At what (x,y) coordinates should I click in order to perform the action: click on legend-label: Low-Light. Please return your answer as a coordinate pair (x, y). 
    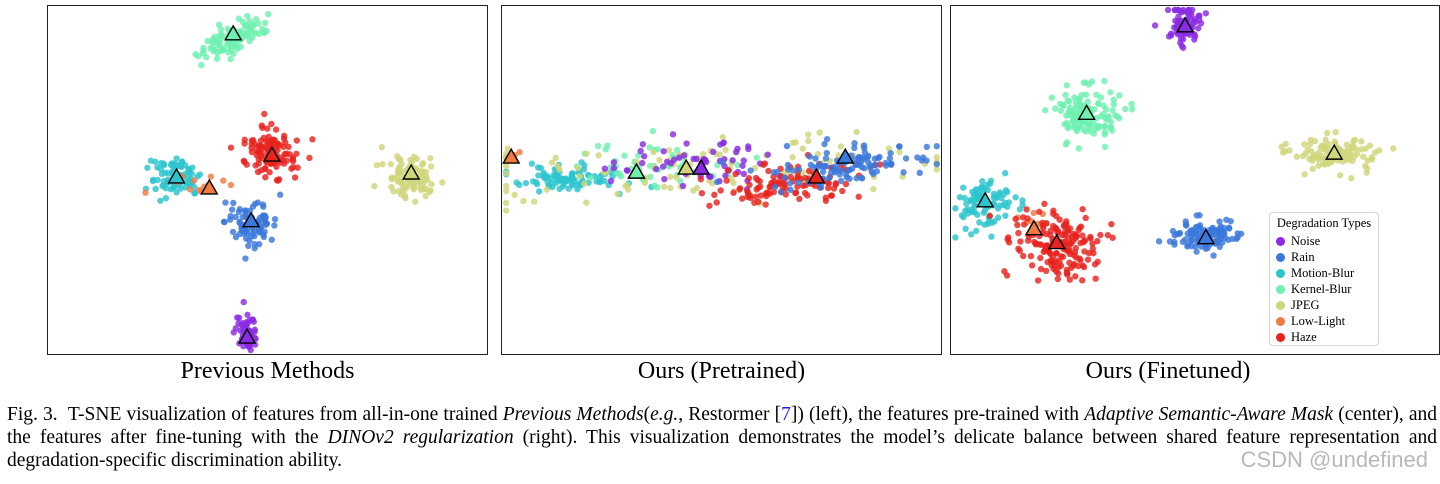
    Looking at the image, I should click on (1318, 320).